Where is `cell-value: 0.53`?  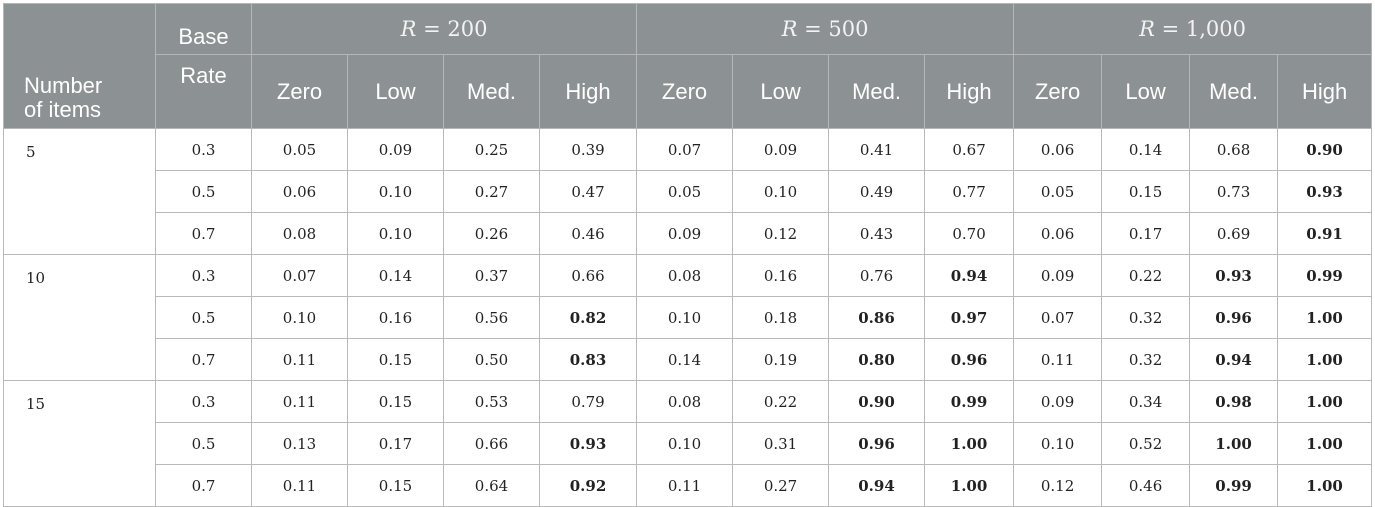 cell-value: 0.53 is located at coordinates (491, 401).